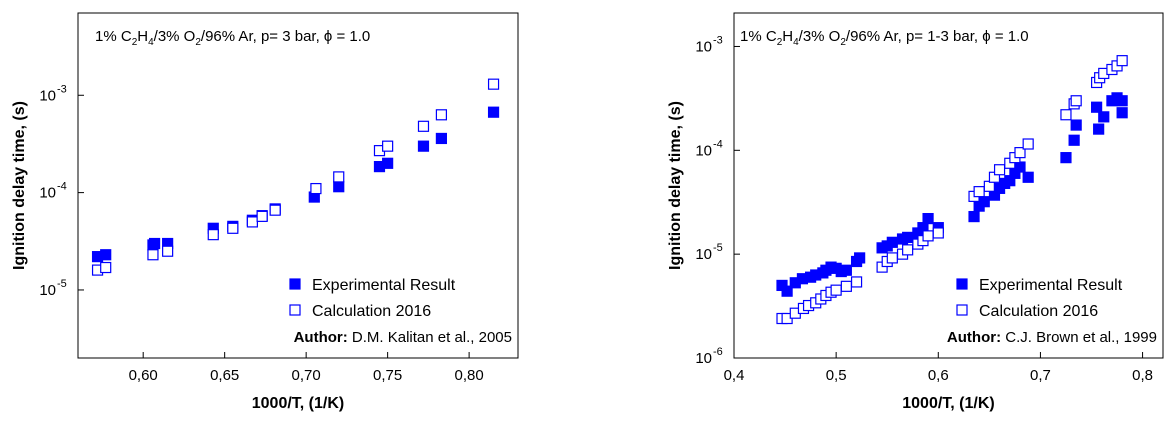 The image size is (1165, 421). What do you see at coordinates (718, 352) in the screenshot?
I see `y-tick-exponent: -6` at bounding box center [718, 352].